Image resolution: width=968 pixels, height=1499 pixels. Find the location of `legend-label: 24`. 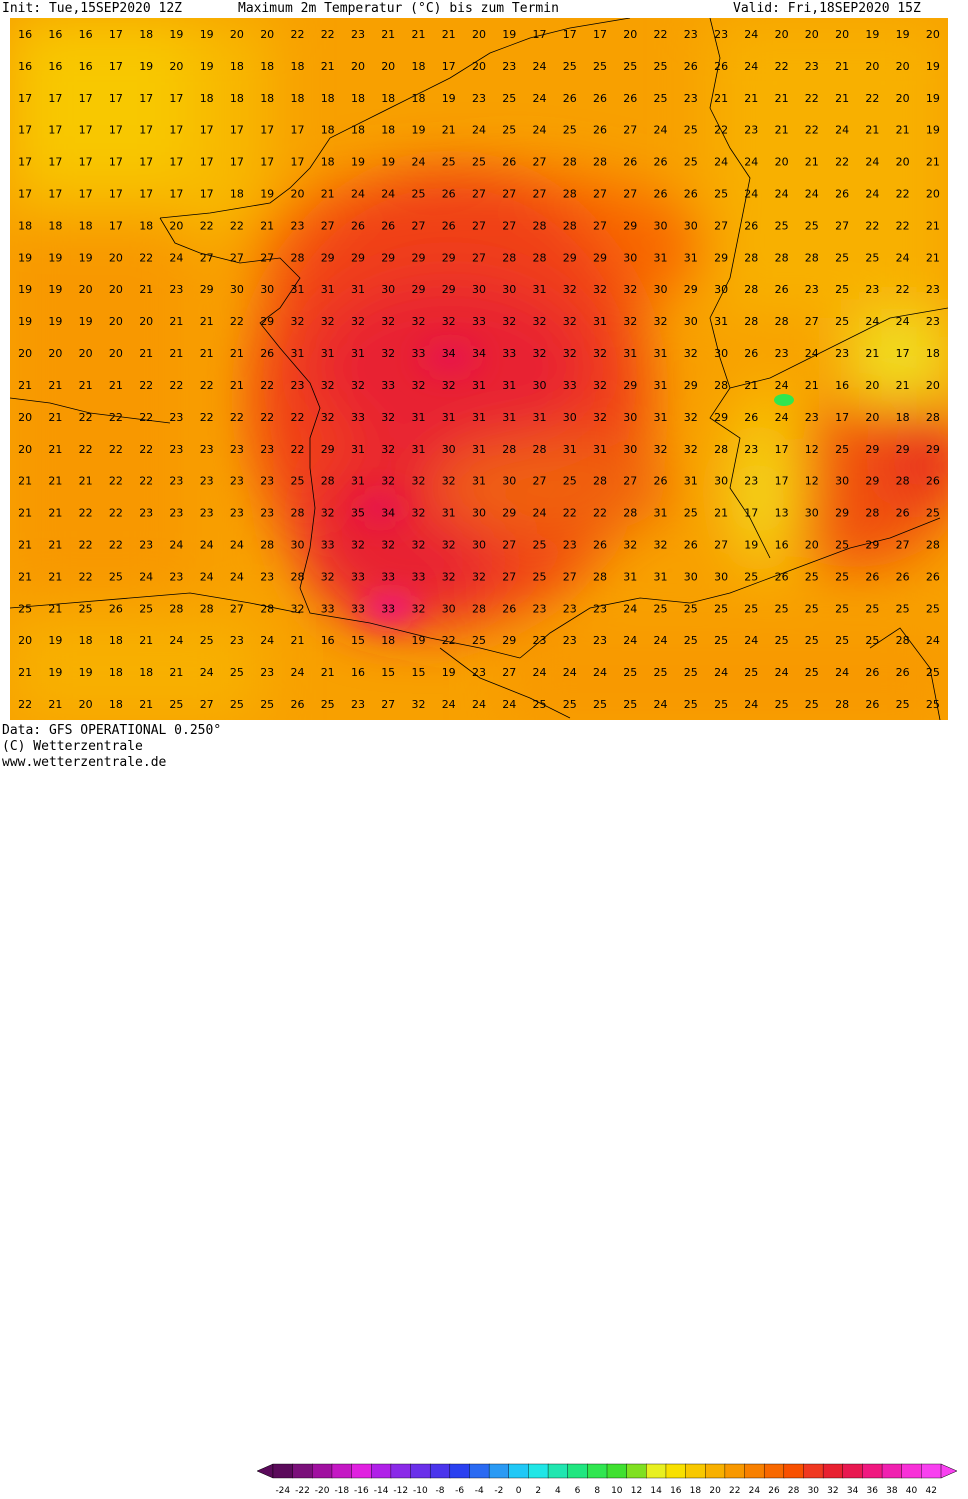

legend-label: 24 is located at coordinates (755, 1491).